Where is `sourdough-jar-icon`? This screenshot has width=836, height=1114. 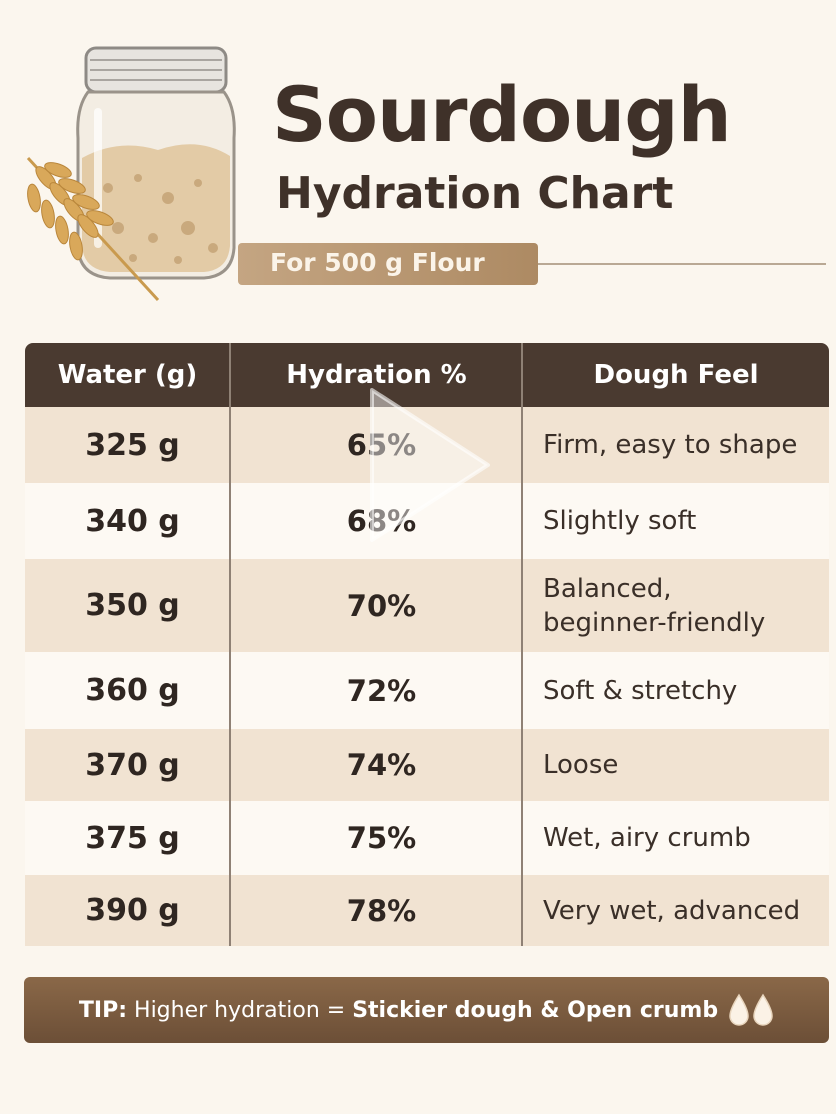
sourdough-jar-icon is located at coordinates (131, 174).